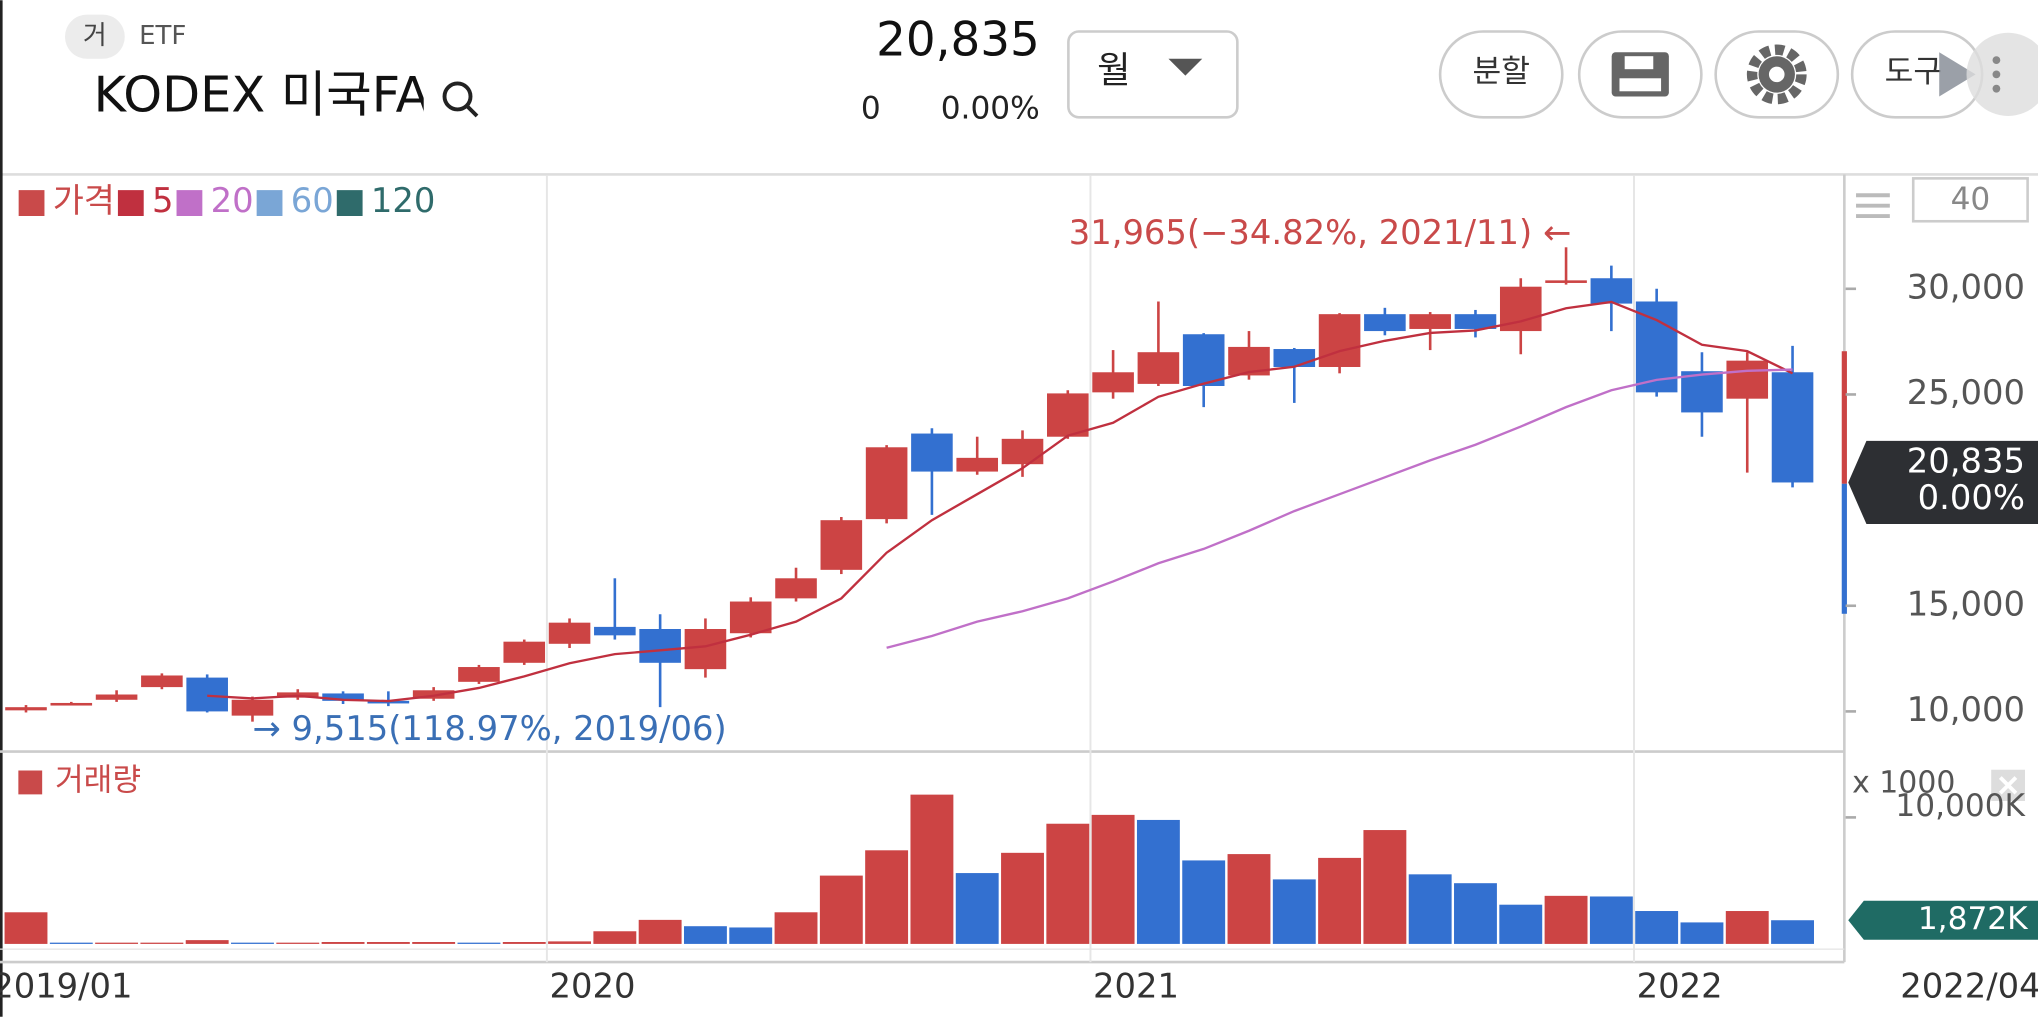 Image resolution: width=2038 pixels, height=1017 pixels. Describe the element at coordinates (1844, 548) in the screenshot. I see `range-indicator-down` at that location.